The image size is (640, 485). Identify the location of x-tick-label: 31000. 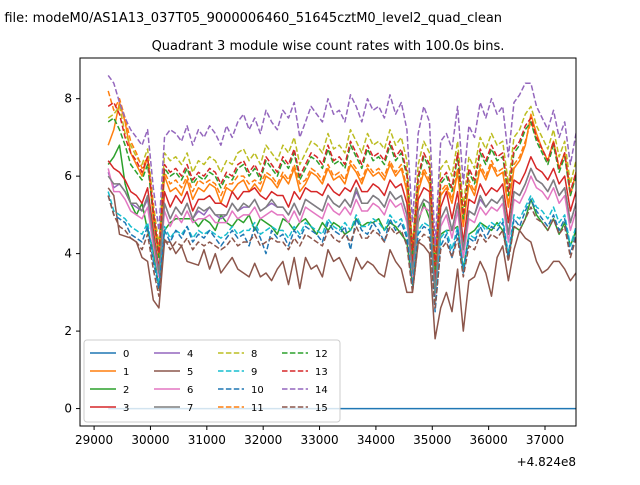
(207, 440).